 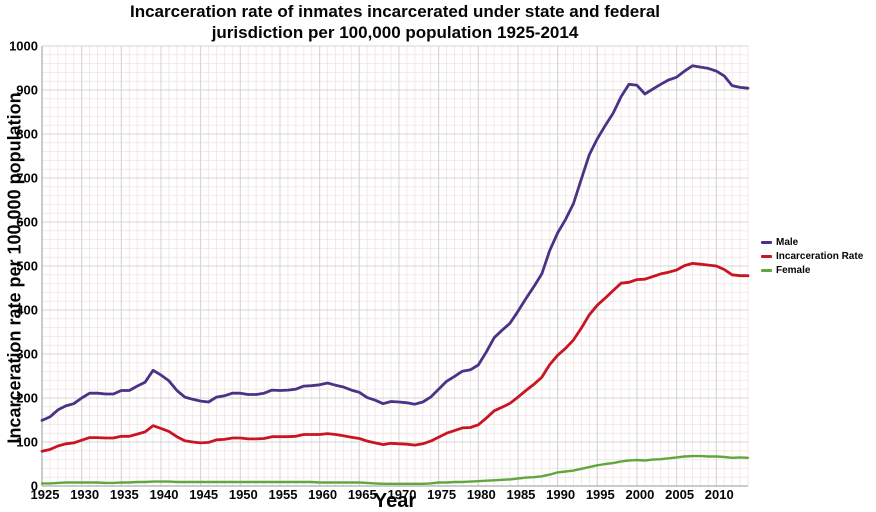 What do you see at coordinates (243, 494) in the screenshot?
I see `x-tick-label: 1950` at bounding box center [243, 494].